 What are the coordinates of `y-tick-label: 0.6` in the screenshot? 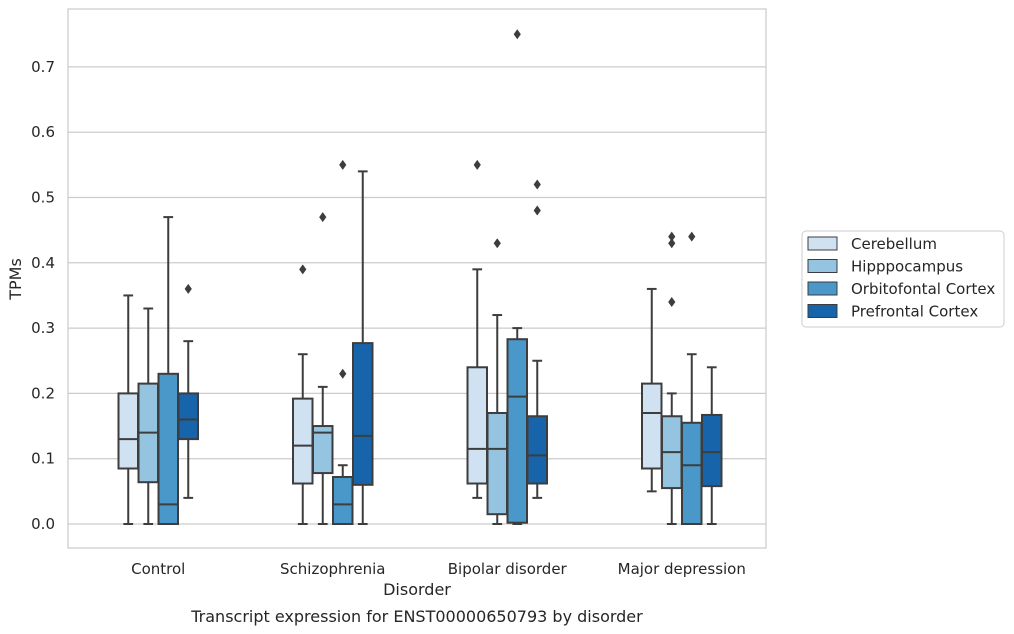 It's located at (43, 132).